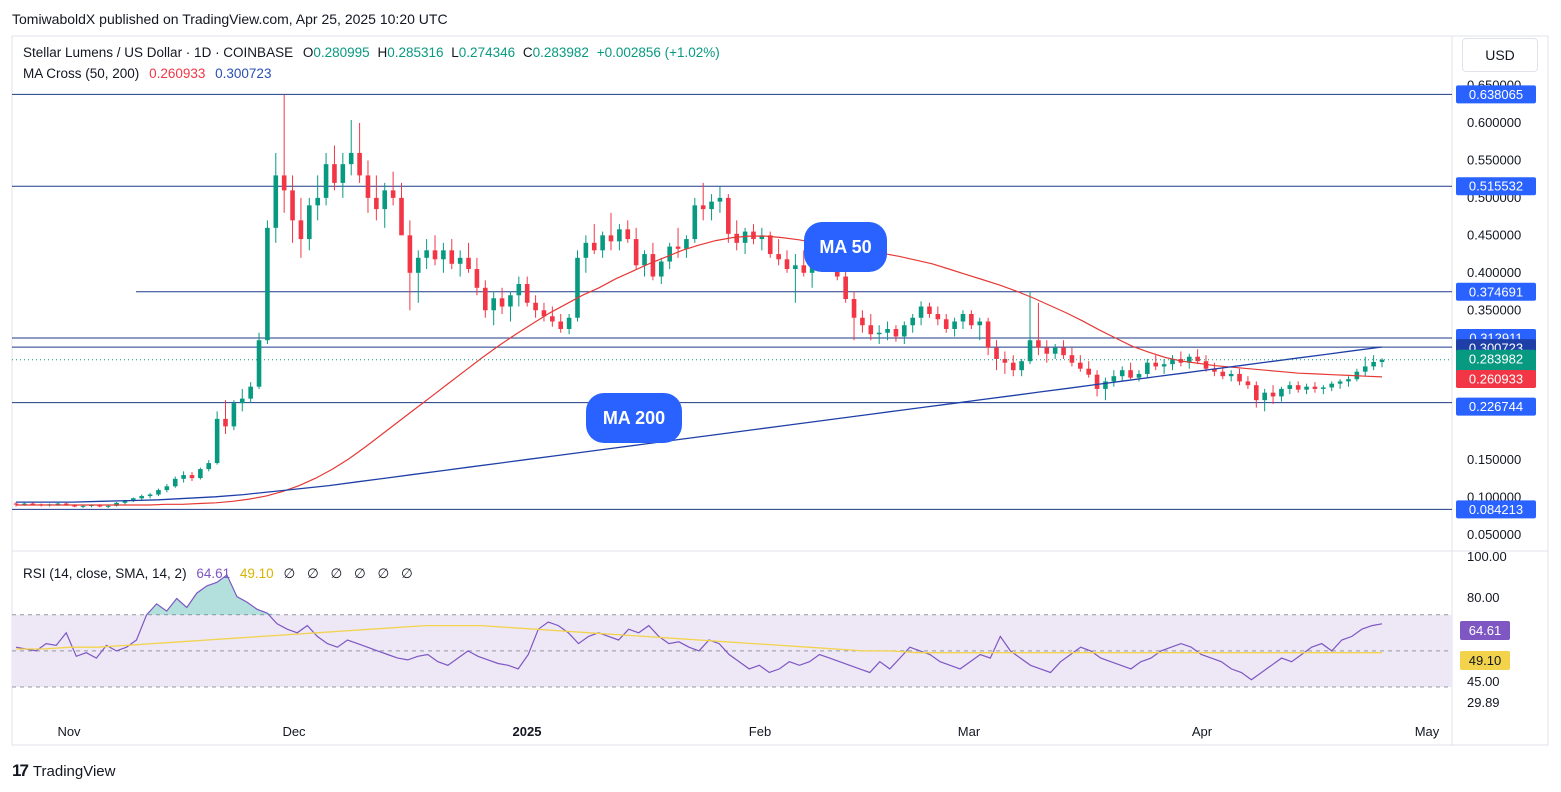 Image resolution: width=1561 pixels, height=792 pixels. Describe the element at coordinates (1483, 597) in the screenshot. I see `rsi-y-tick-label: 80.00` at that location.